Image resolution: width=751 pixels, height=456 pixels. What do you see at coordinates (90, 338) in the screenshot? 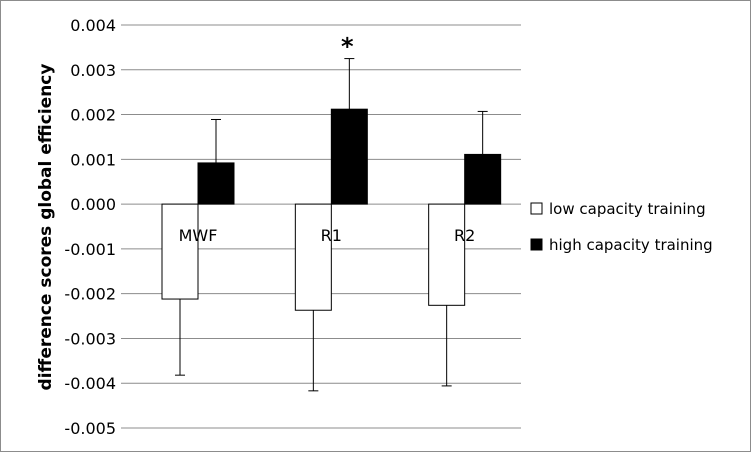
I see `y-tick-label: -0.003` at bounding box center [90, 338].